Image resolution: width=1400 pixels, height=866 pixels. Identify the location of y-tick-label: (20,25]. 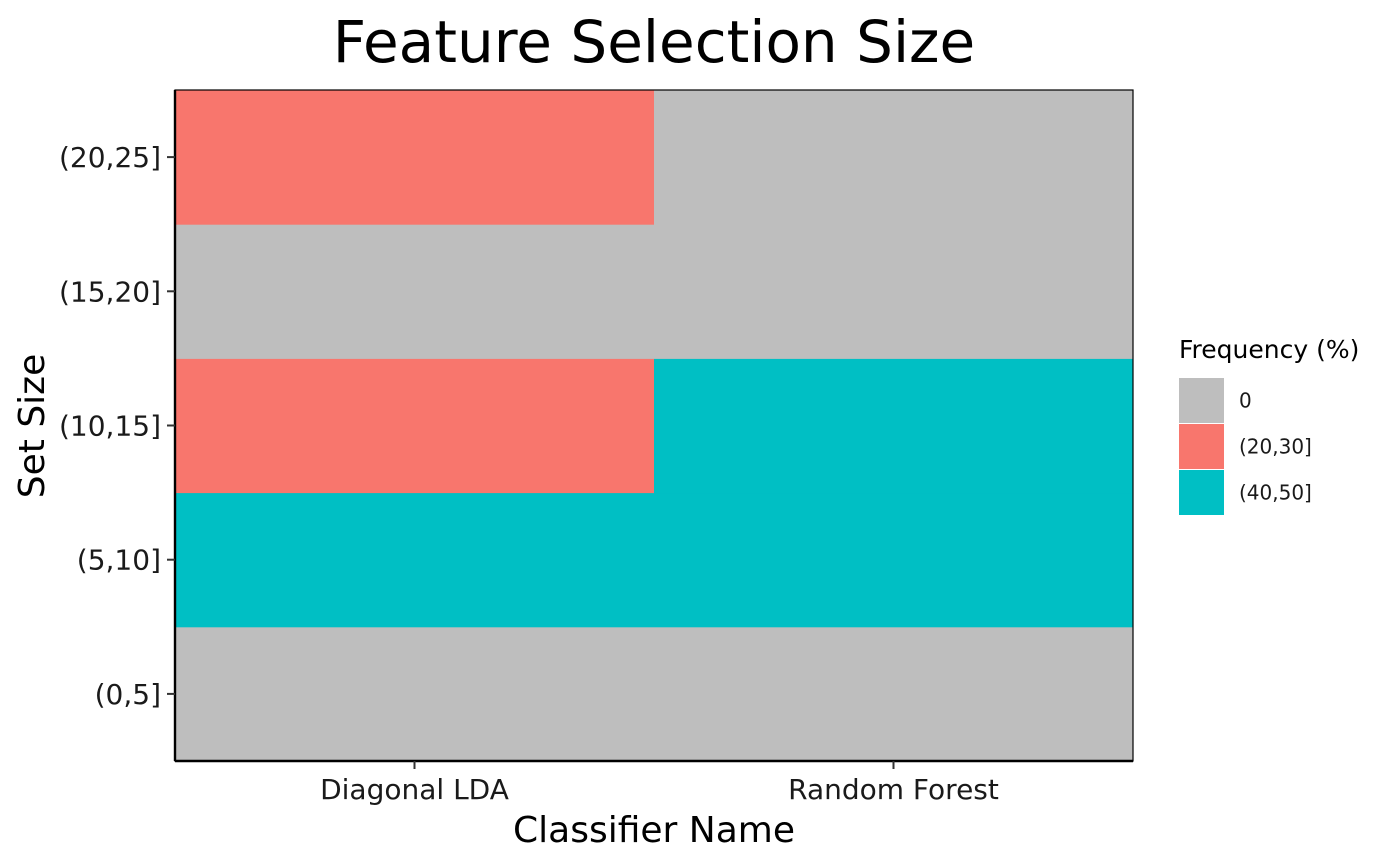
(110, 157).